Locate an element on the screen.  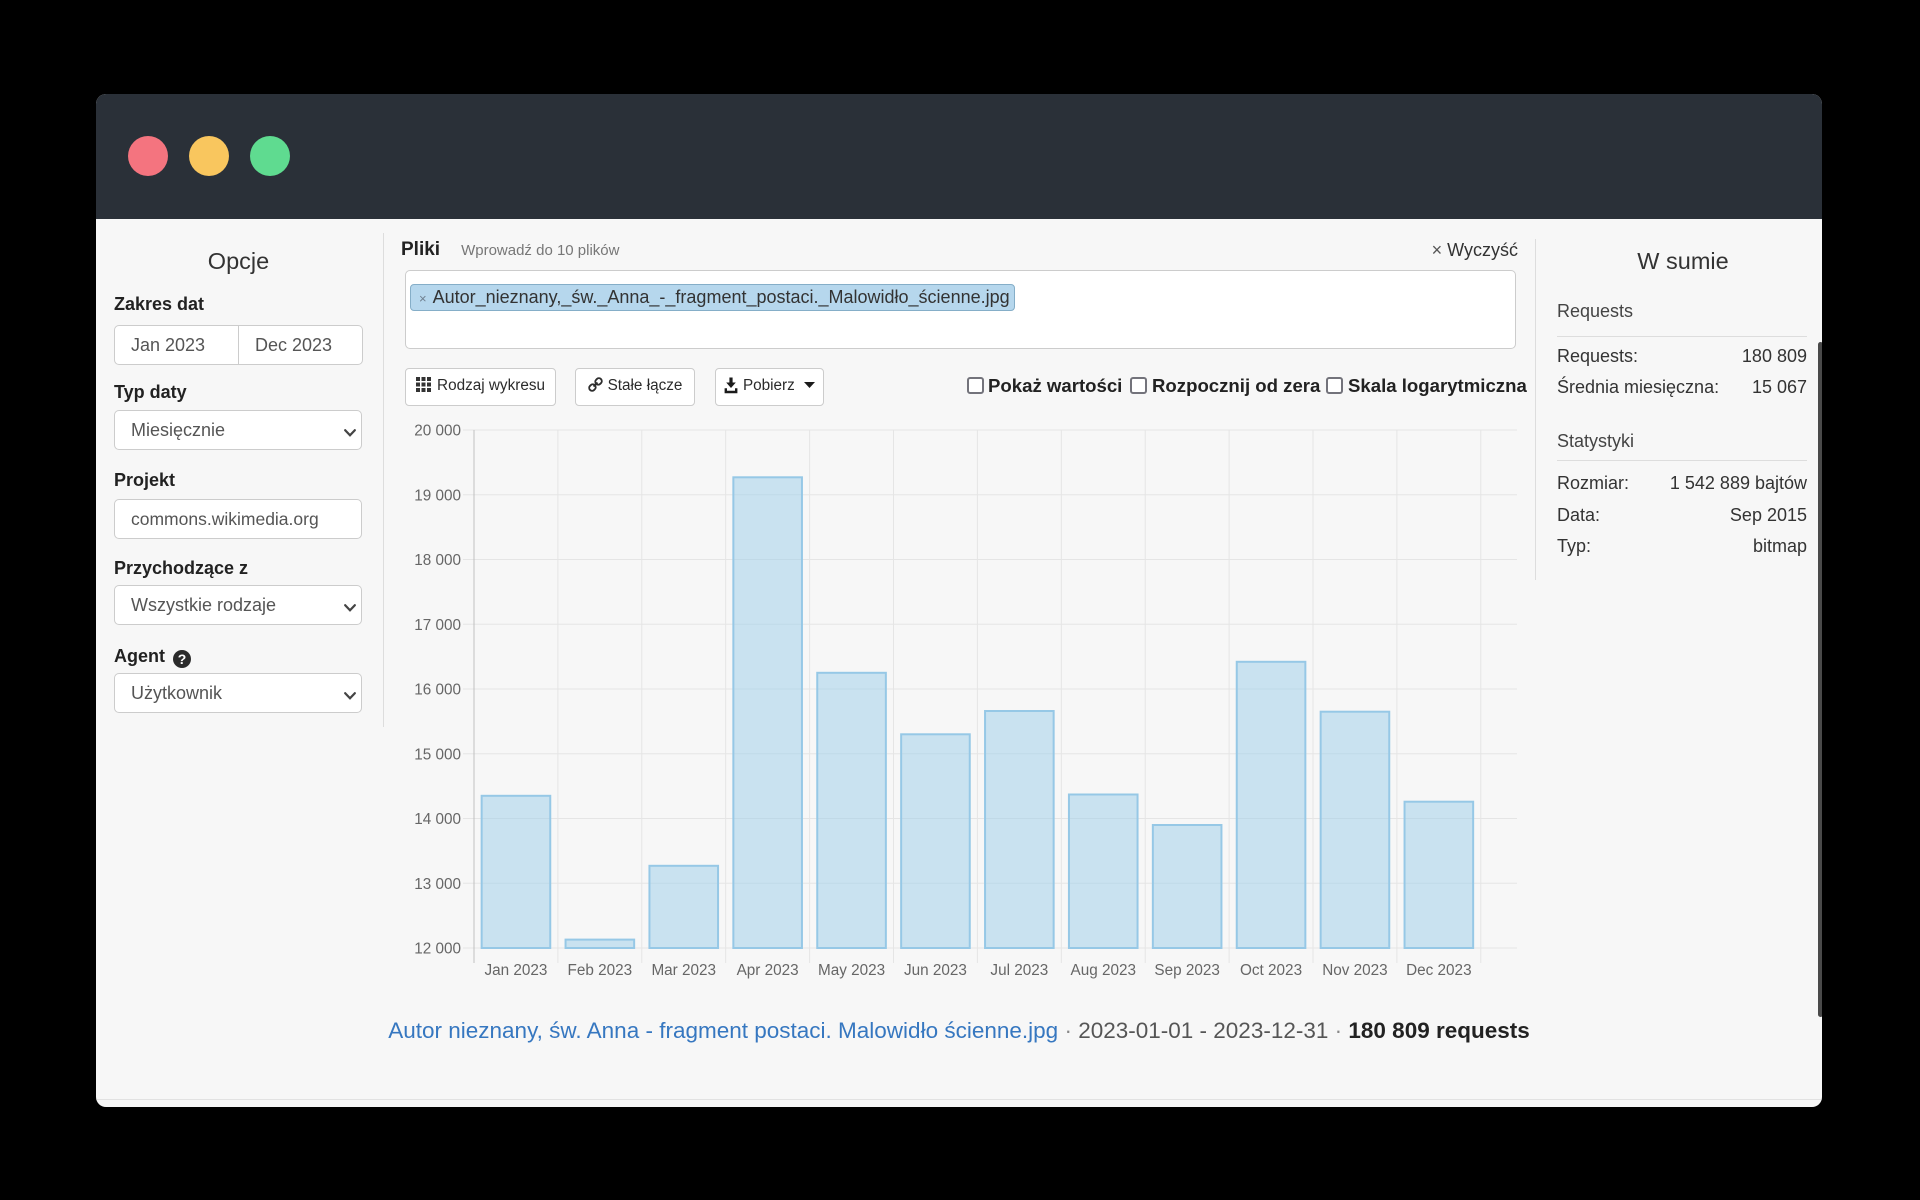
svg-text: 19 000 is located at coordinates (437, 495).